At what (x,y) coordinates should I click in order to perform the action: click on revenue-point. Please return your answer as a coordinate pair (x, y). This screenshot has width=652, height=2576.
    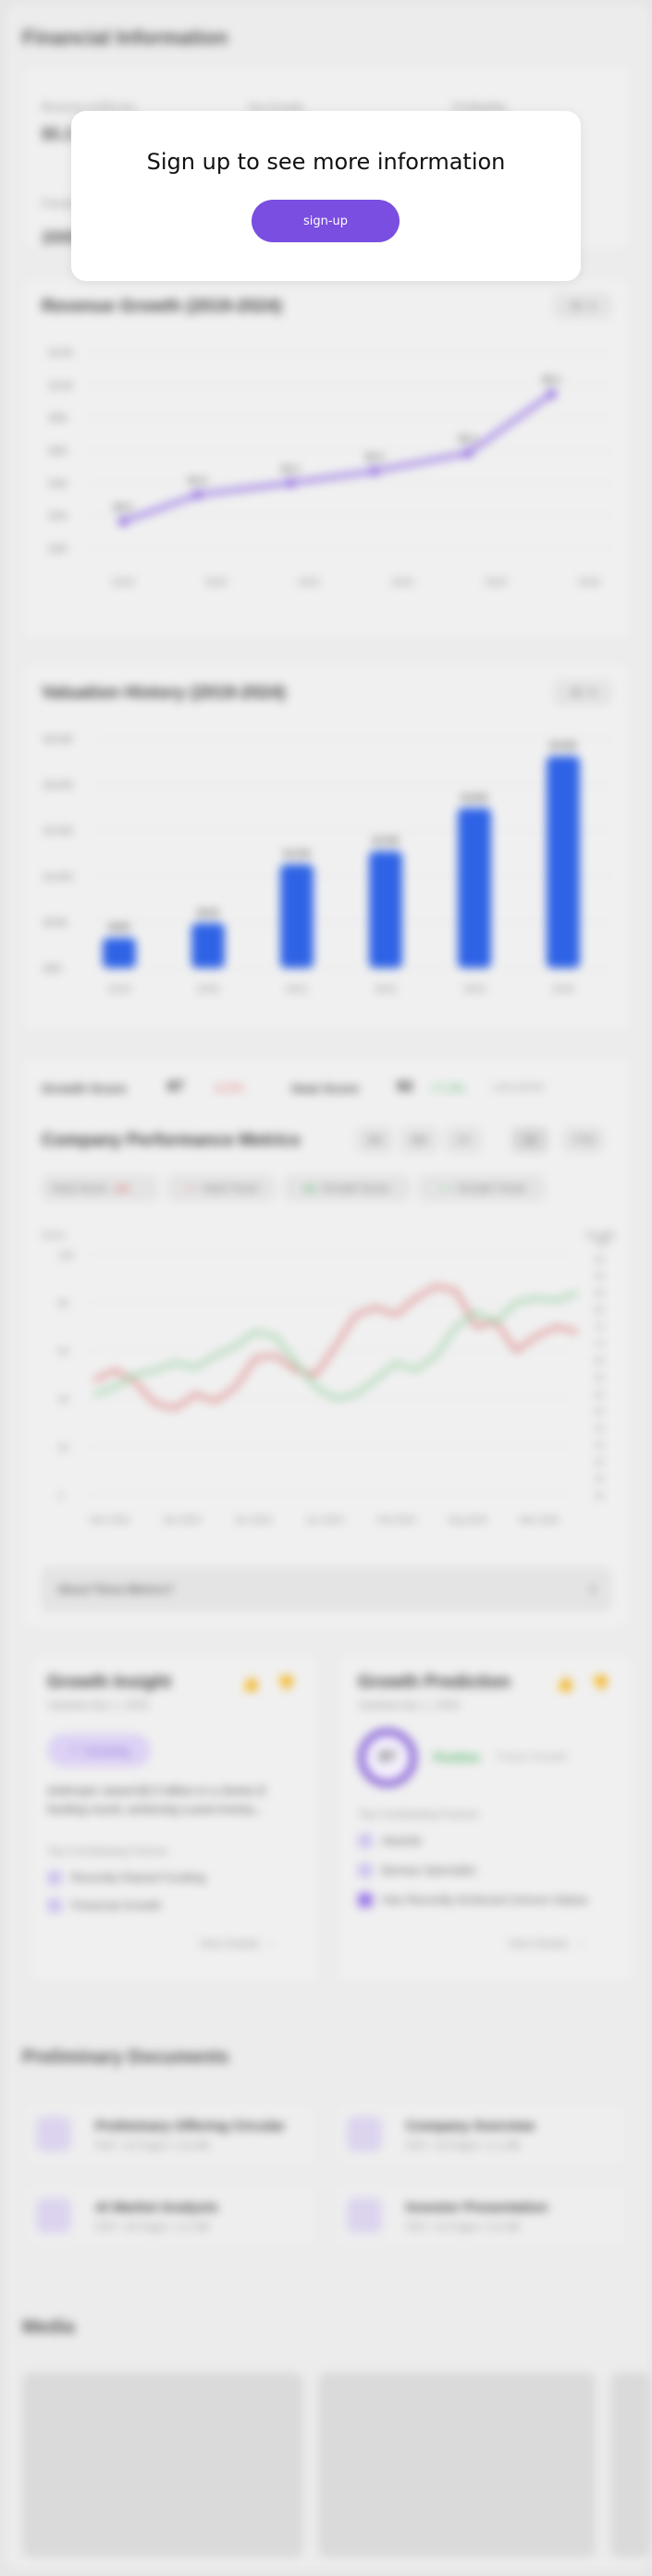
    Looking at the image, I should click on (197, 495).